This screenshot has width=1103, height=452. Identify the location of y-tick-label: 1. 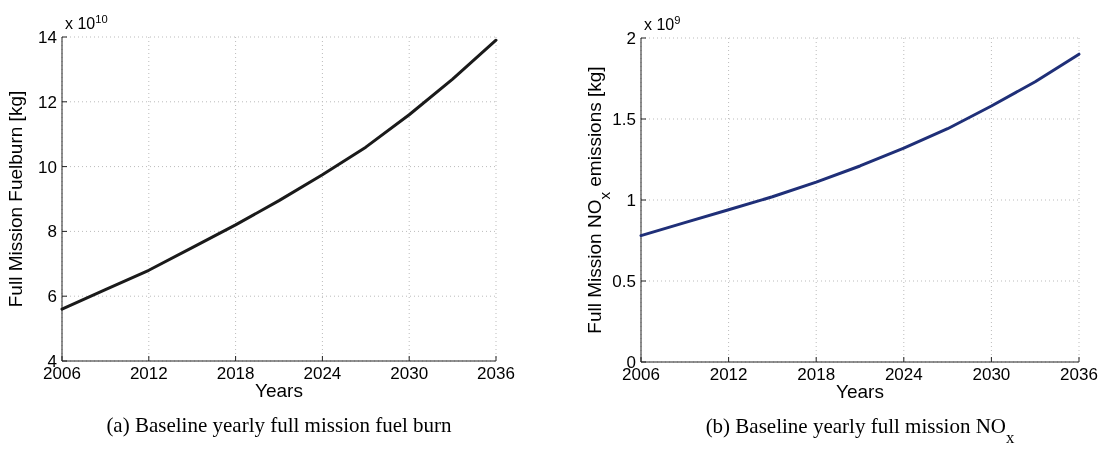
(631, 200).